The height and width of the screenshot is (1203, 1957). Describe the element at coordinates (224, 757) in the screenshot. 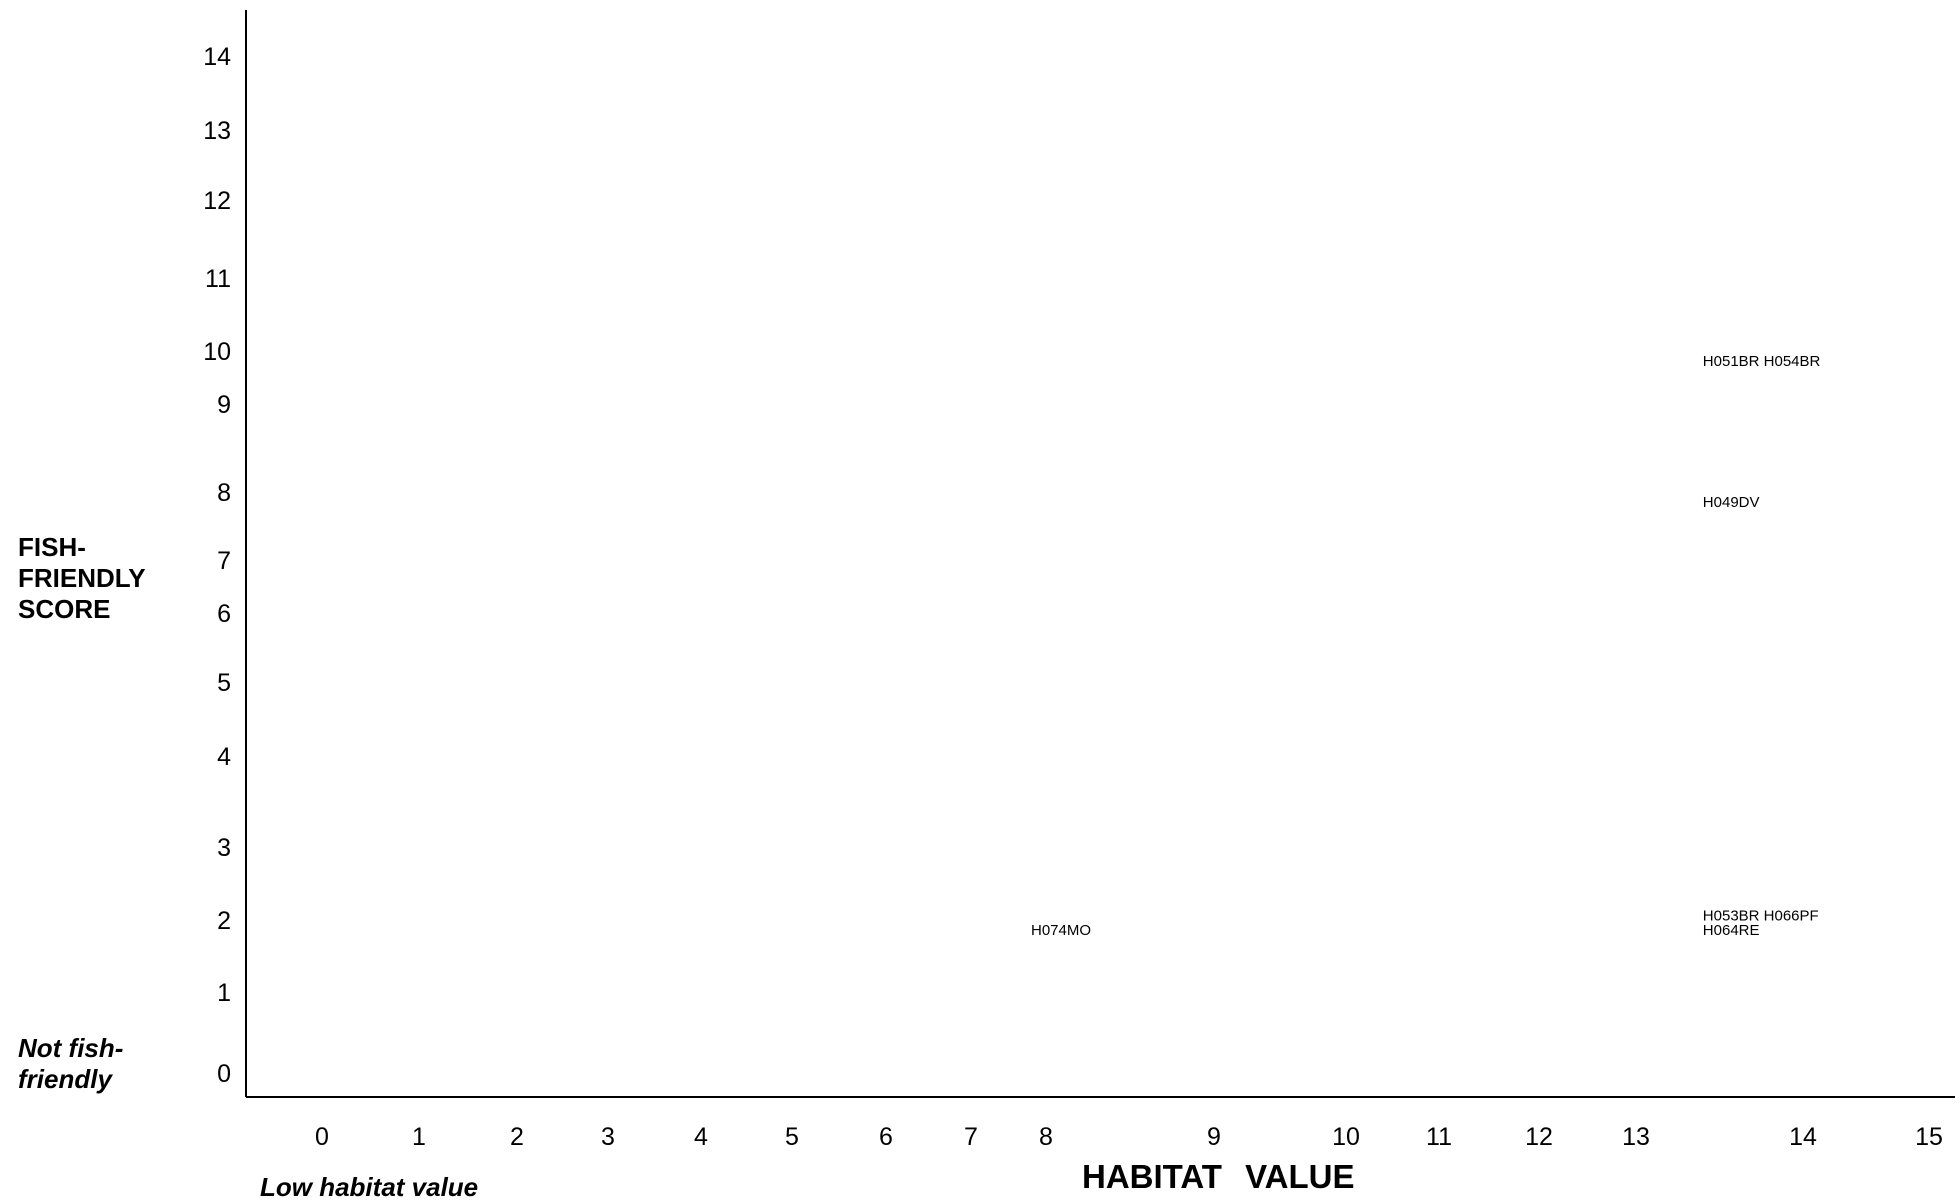

I see `y-tick-label: 4` at that location.